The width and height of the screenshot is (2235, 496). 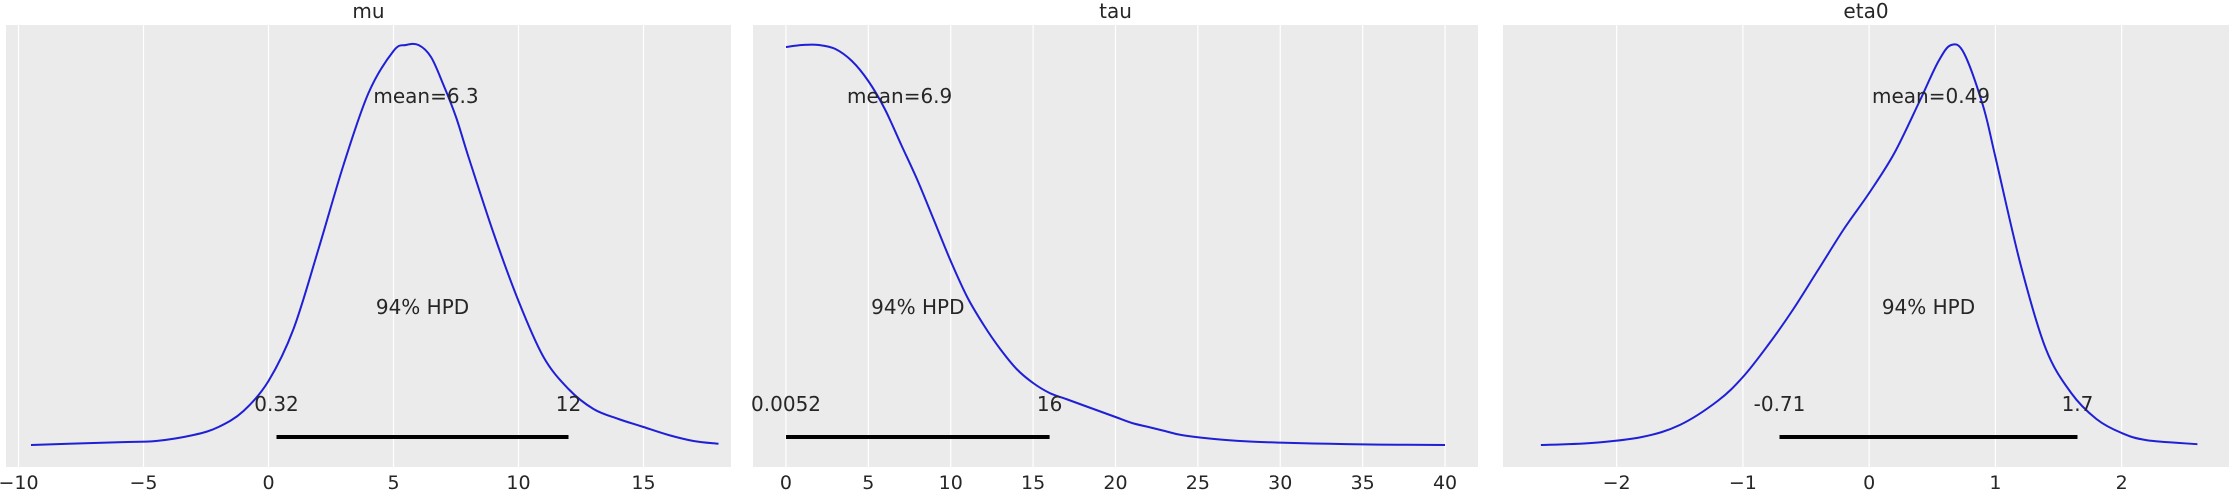 I want to click on x-tick-label: 30, so click(x=1280, y=483).